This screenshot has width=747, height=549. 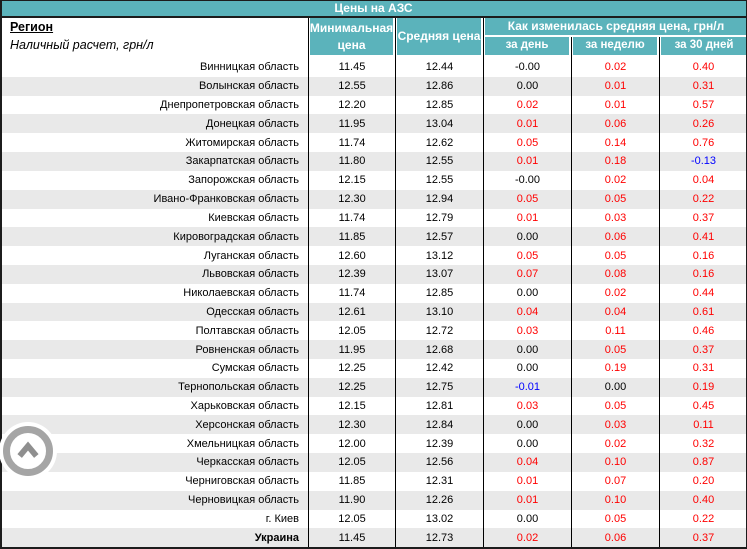 I want to click on region-name: Ровненская область, so click(x=247, y=349).